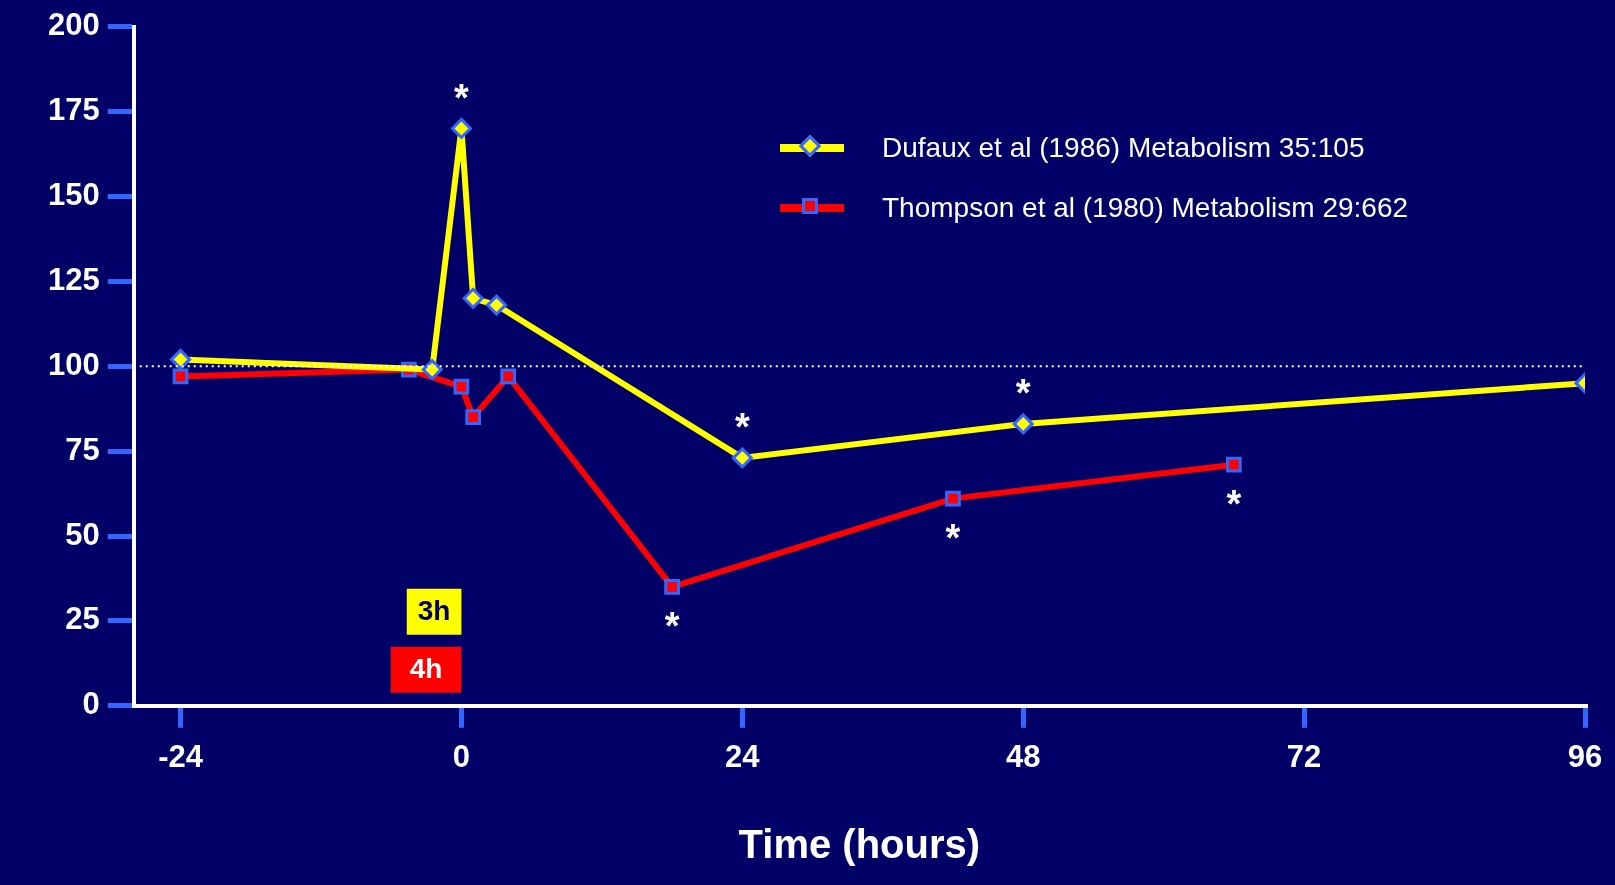  What do you see at coordinates (434, 610) in the screenshot?
I see `annotation: 3h` at bounding box center [434, 610].